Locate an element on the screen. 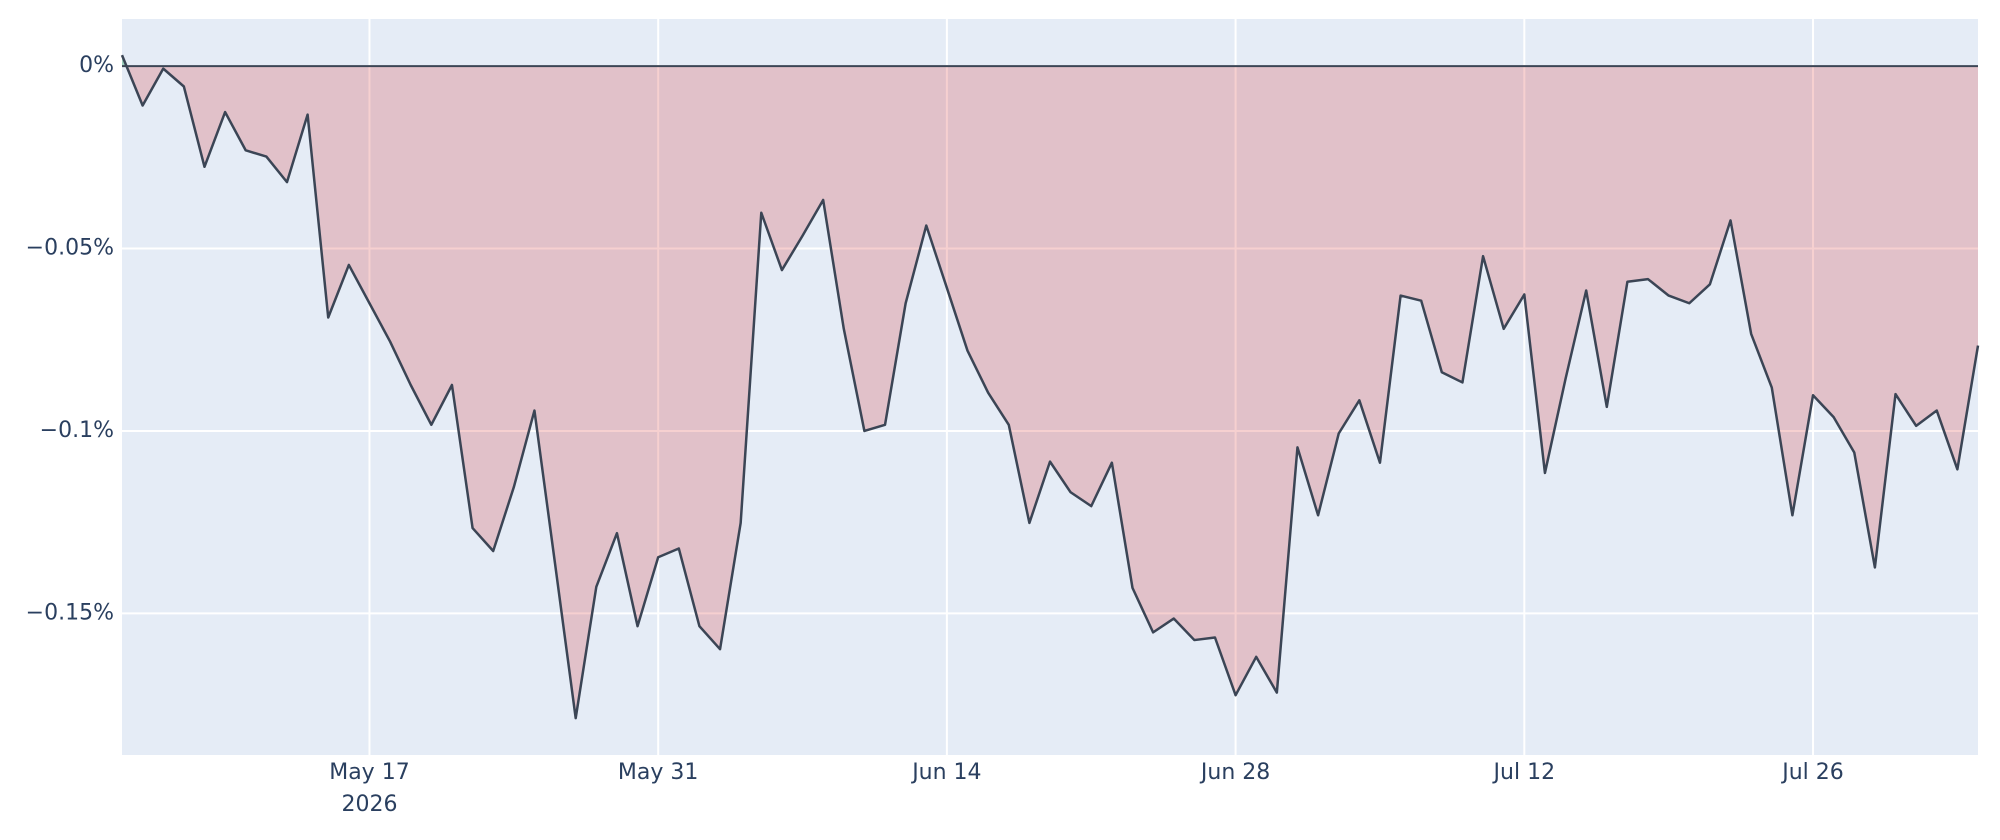 This screenshot has width=2000, height=840. y-tick-label: −0.05% is located at coordinates (70, 248).